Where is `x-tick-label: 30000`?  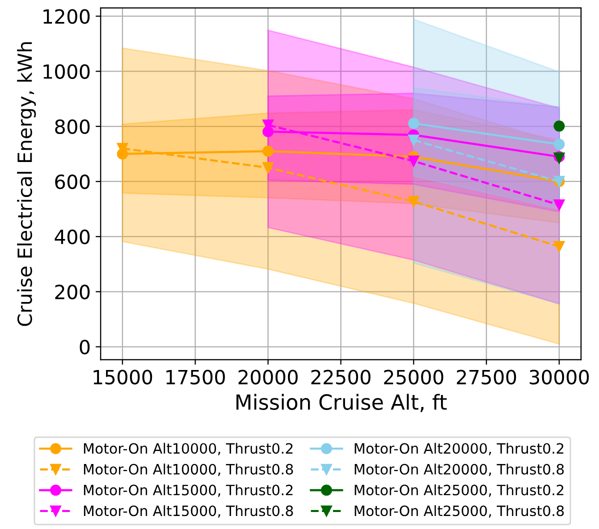
x-tick-label: 30000 is located at coordinates (559, 377).